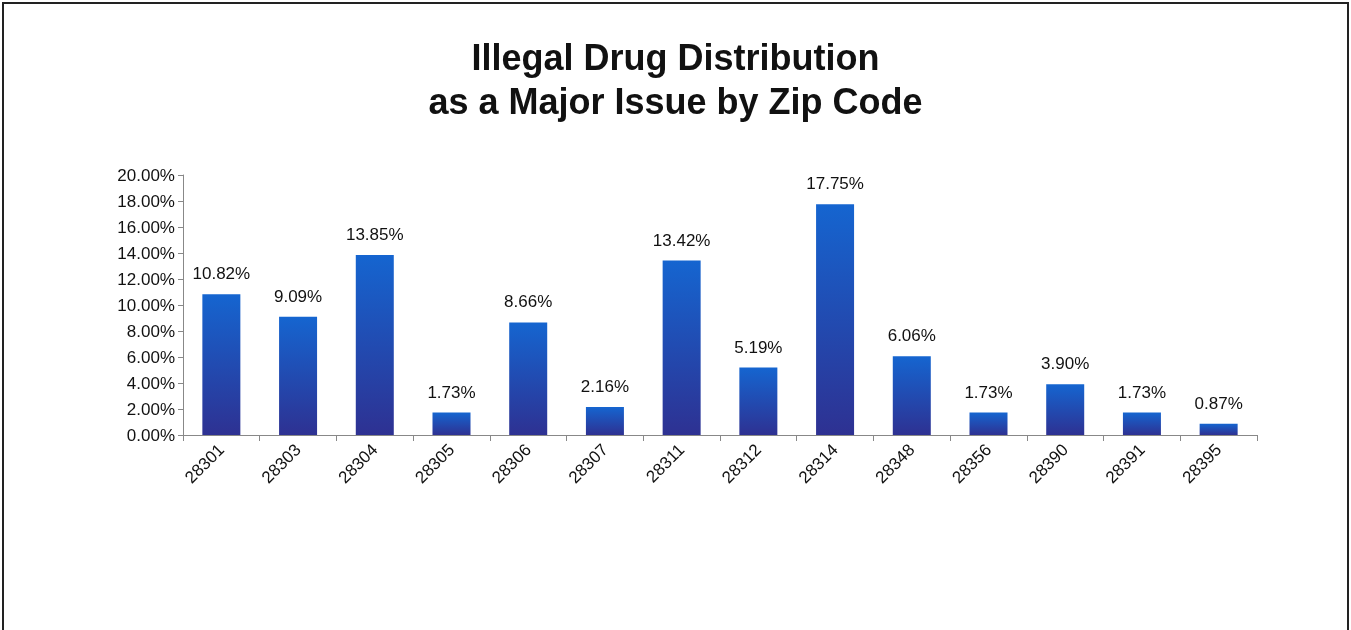 This screenshot has height=630, width=1351. What do you see at coordinates (911, 336) in the screenshot?
I see `data-label: 6.06%` at bounding box center [911, 336].